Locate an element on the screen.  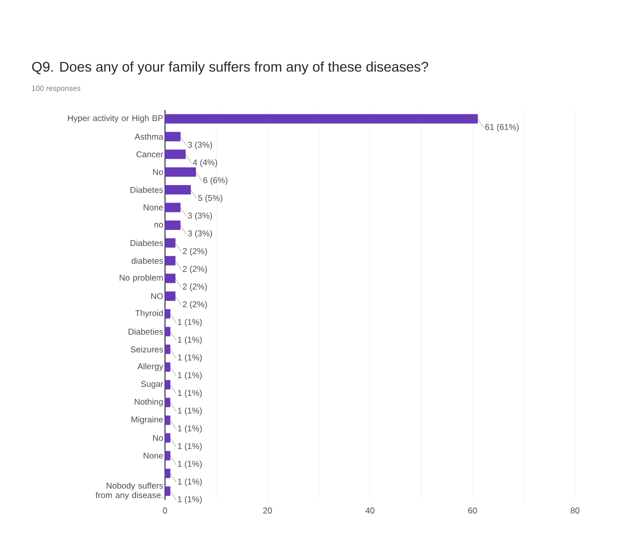
data-label: 5 (5%) is located at coordinates (210, 198).